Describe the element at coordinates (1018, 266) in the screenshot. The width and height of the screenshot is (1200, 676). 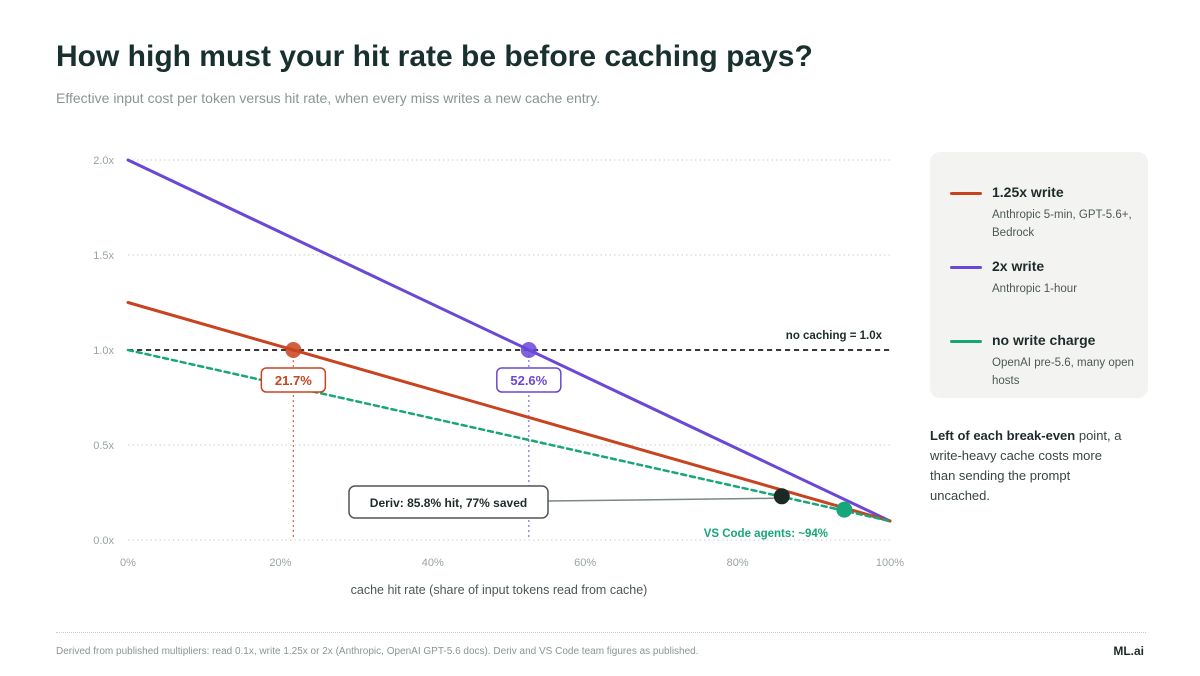
I see `legend-name: 2x write` at that location.